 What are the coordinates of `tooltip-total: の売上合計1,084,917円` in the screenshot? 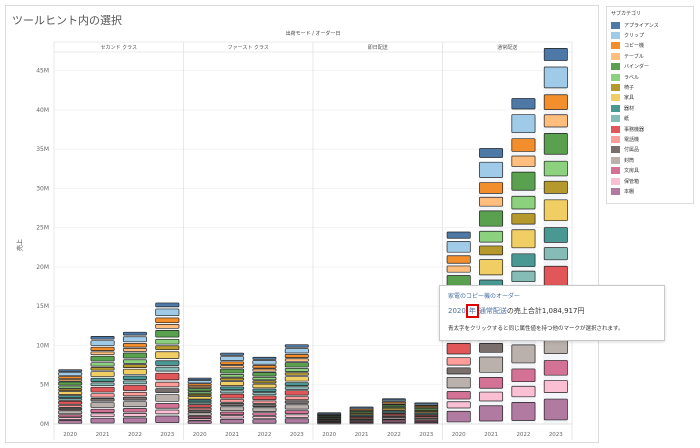 It's located at (545, 311).